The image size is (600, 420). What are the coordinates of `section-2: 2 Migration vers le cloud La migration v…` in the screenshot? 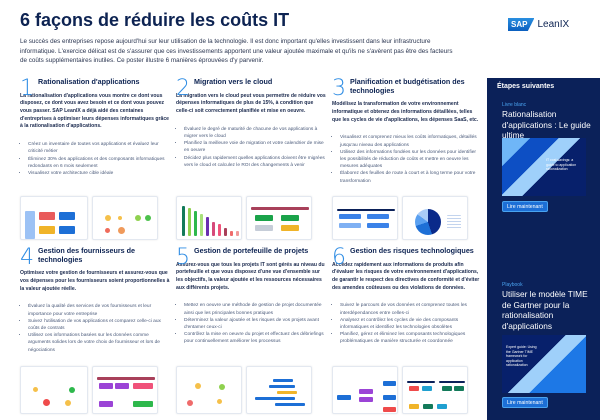 It's located at (251, 122).